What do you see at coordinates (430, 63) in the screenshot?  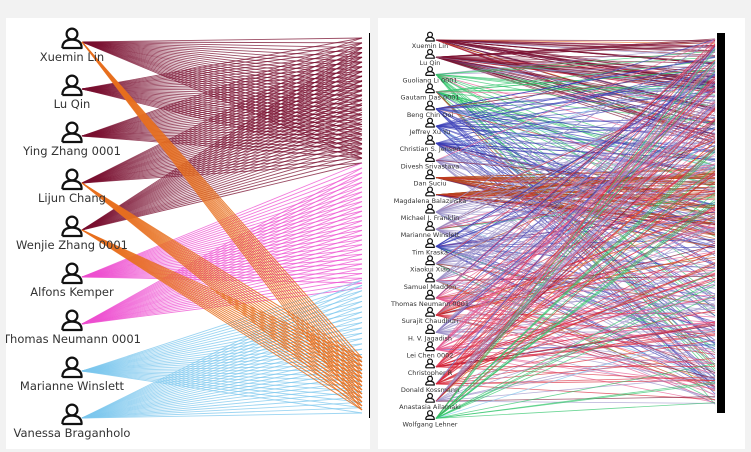 I see `author-label: Lu Qin` at bounding box center [430, 63].